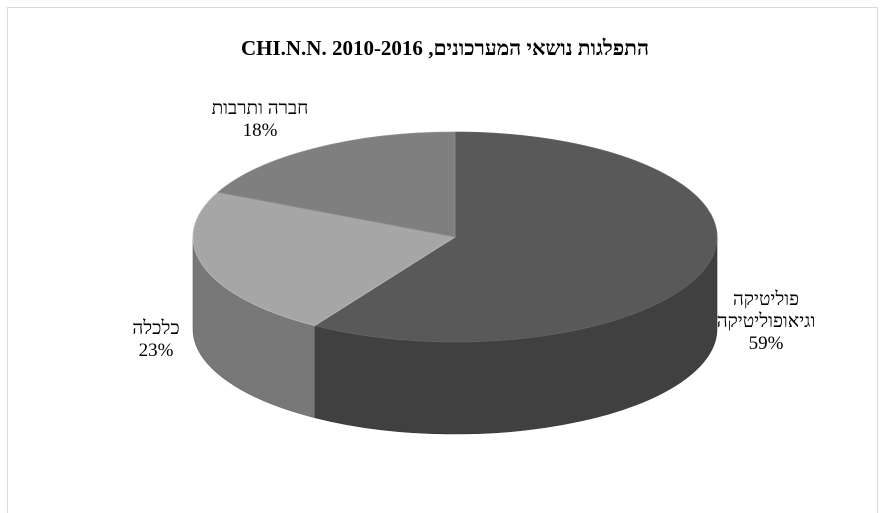 The image size is (890, 513). I want to click on slice-label-society-value: 18%, so click(260, 130).